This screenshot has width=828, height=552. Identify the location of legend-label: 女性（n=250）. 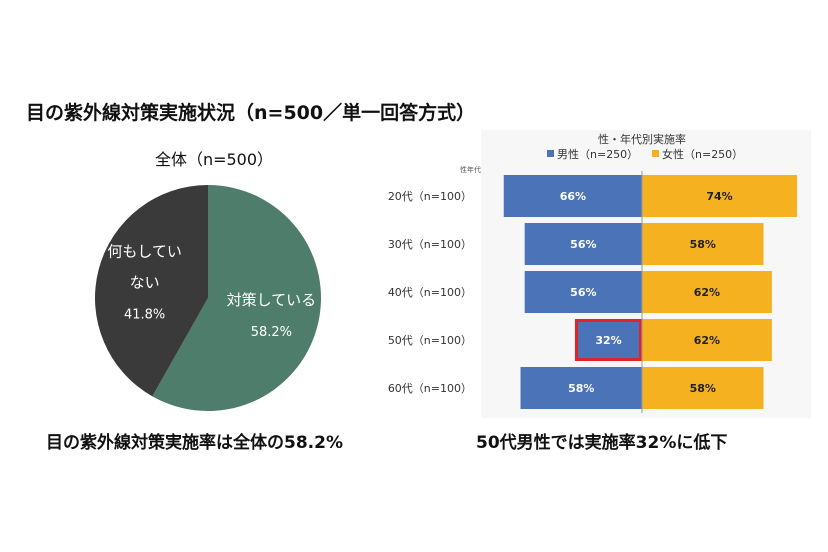
(702, 154).